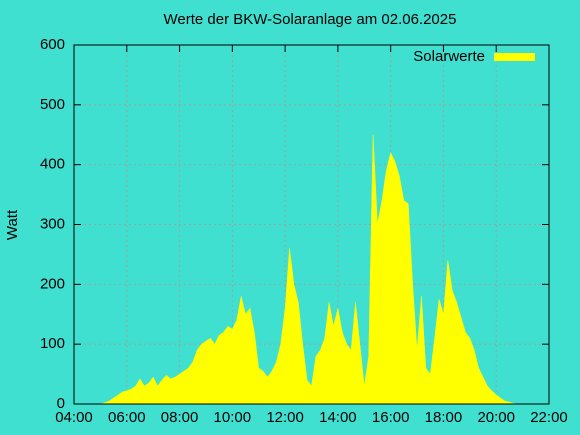  Describe the element at coordinates (338, 417) in the screenshot. I see `x-tick-label: 14:00` at that location.